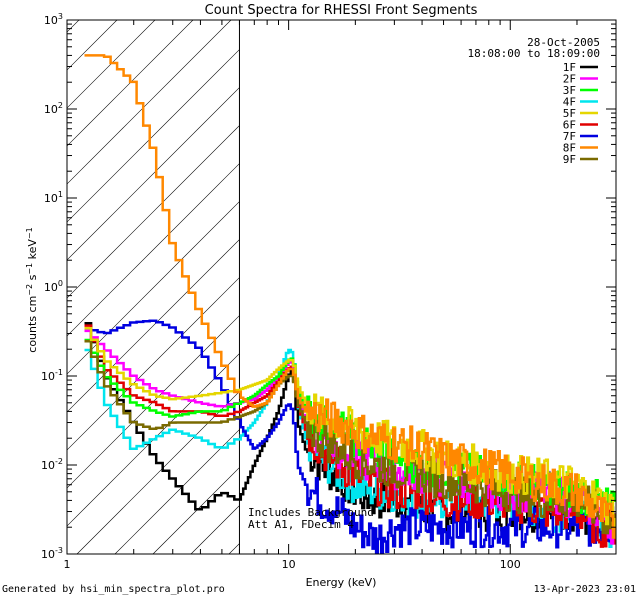 This screenshot has width=640, height=600. Describe the element at coordinates (341, 10) in the screenshot. I see `chart-title: Count Spectra for RHESSI Front Segments` at that location.